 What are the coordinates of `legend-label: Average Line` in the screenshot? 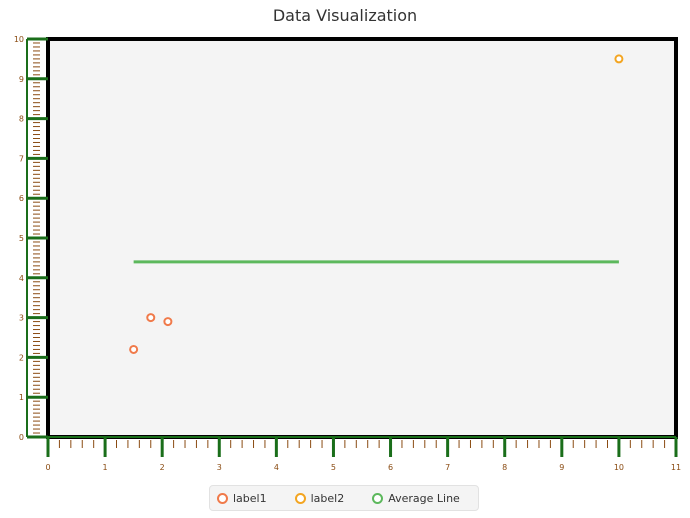 It's located at (424, 498).